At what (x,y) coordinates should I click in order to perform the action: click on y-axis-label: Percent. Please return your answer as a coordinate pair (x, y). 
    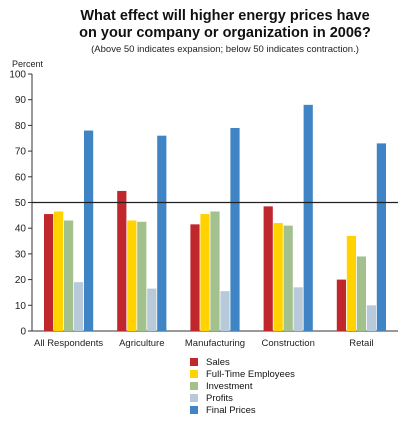
    Looking at the image, I should click on (28, 64).